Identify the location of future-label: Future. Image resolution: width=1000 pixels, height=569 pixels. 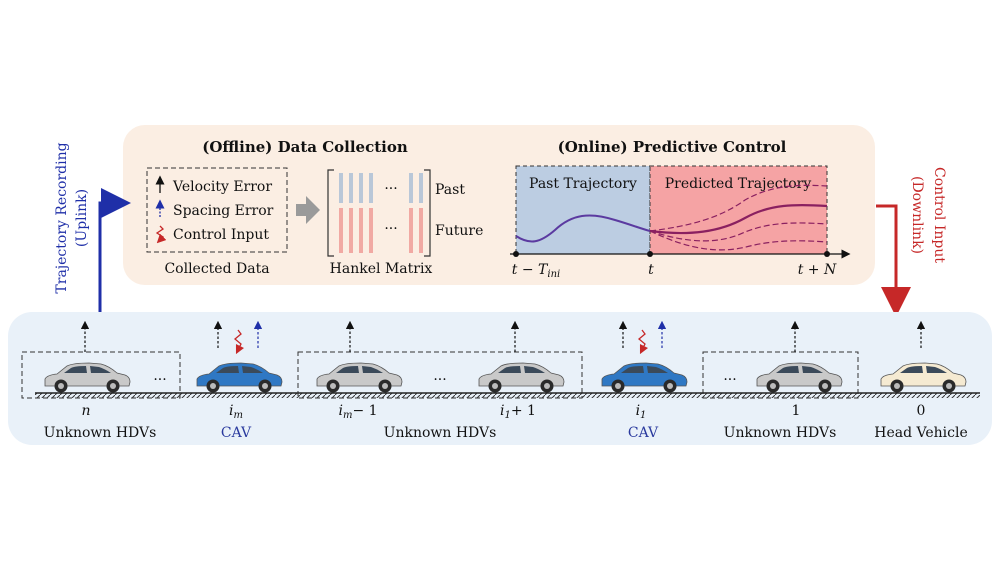
(459, 231).